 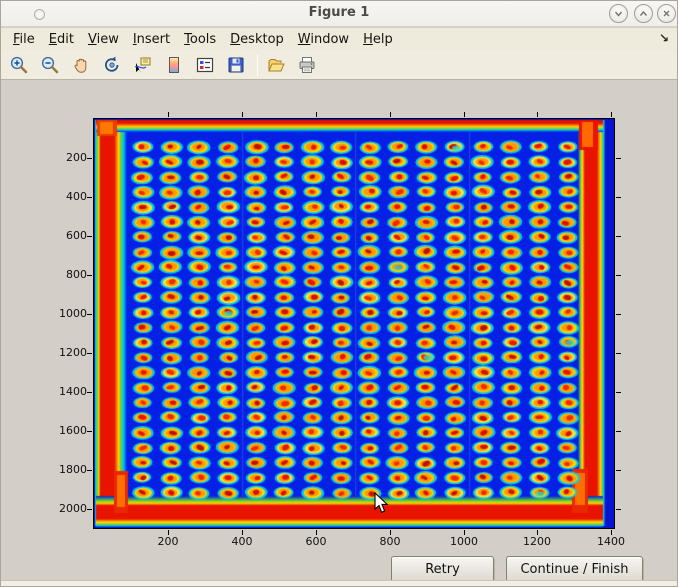 I want to click on close-icon, so click(x=666, y=13).